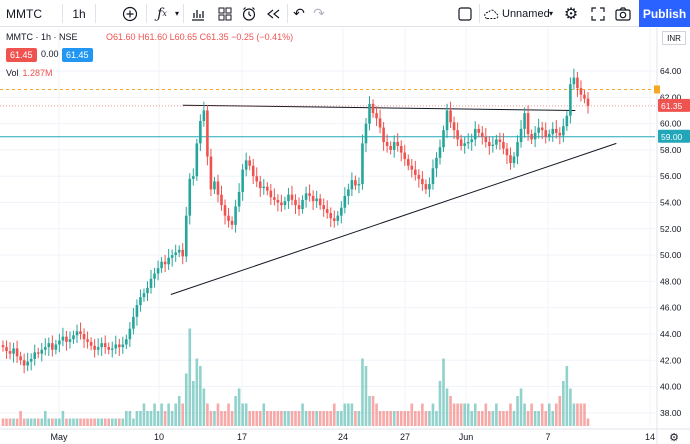  Describe the element at coordinates (547, 437) in the screenshot. I see `time-tick-label: 7` at that location.